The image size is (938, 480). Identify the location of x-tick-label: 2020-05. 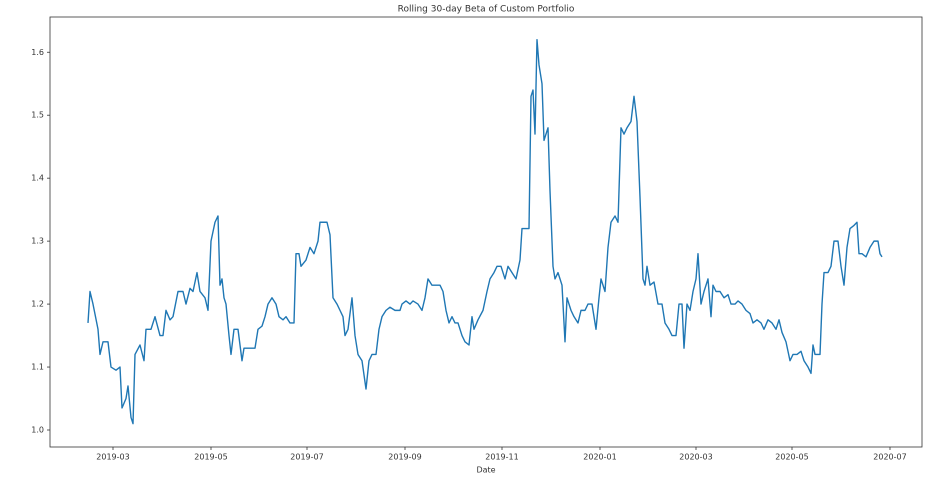
(791, 457).